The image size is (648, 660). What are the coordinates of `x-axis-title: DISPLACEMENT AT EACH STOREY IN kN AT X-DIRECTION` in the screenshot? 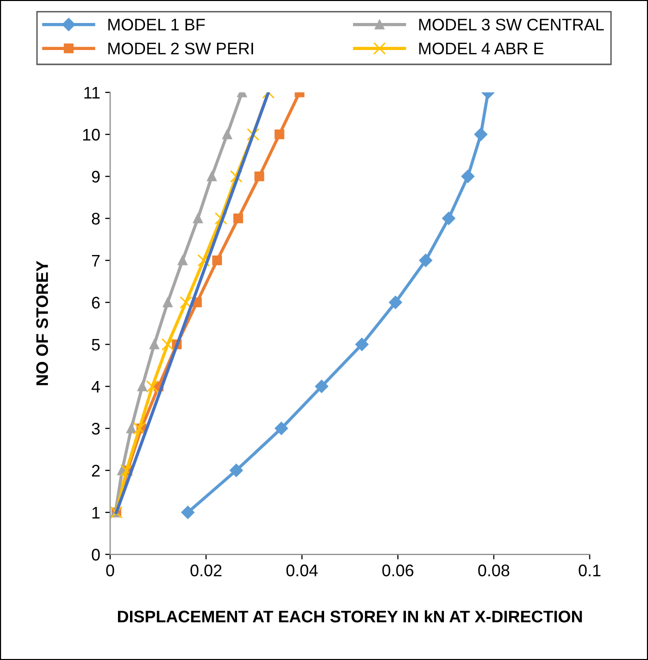 It's located at (350, 616).